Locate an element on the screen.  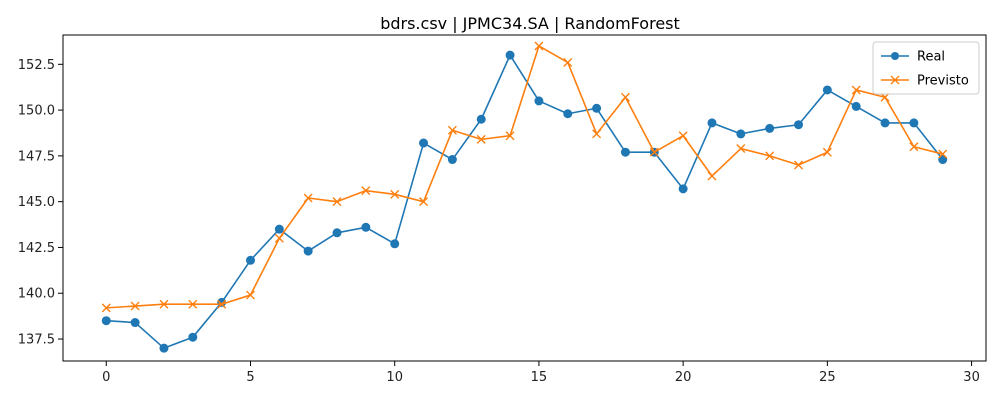
x-tick-label: 15 is located at coordinates (539, 377).